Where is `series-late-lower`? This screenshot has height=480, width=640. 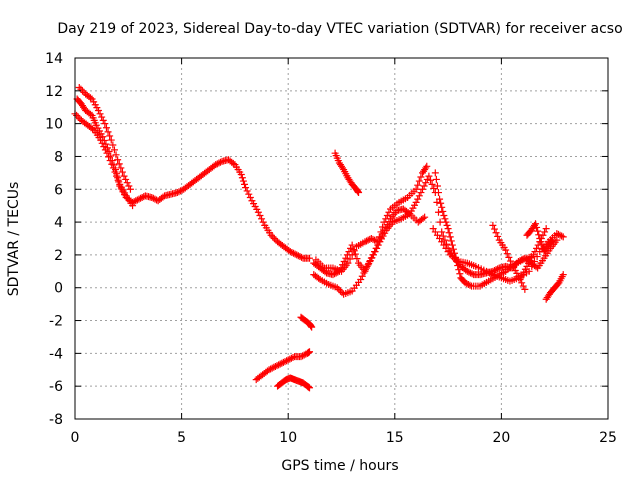 series-late-lower is located at coordinates (369, 254).